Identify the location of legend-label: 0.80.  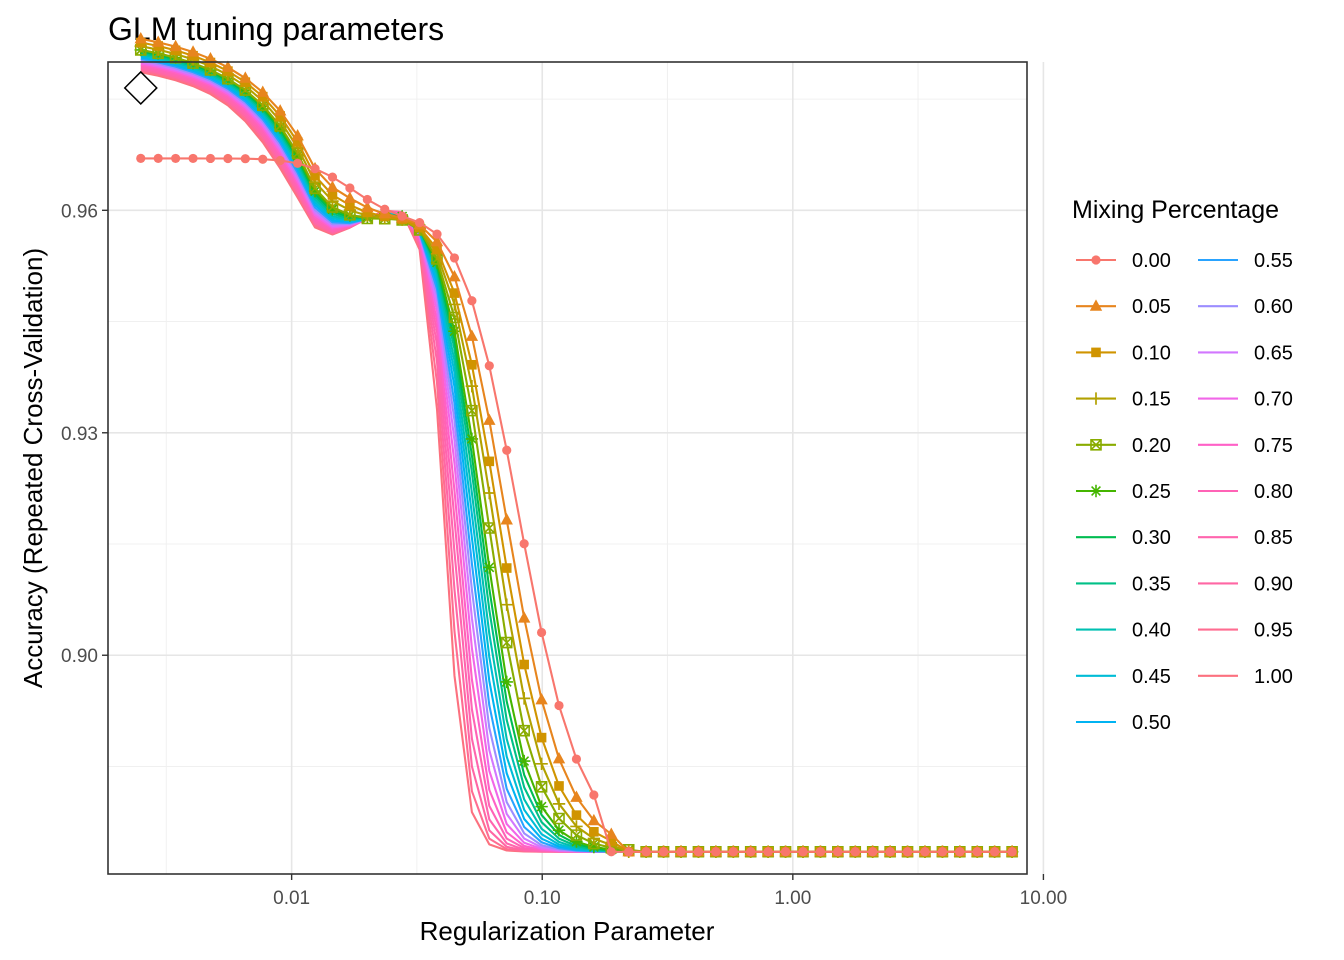
(1273, 492).